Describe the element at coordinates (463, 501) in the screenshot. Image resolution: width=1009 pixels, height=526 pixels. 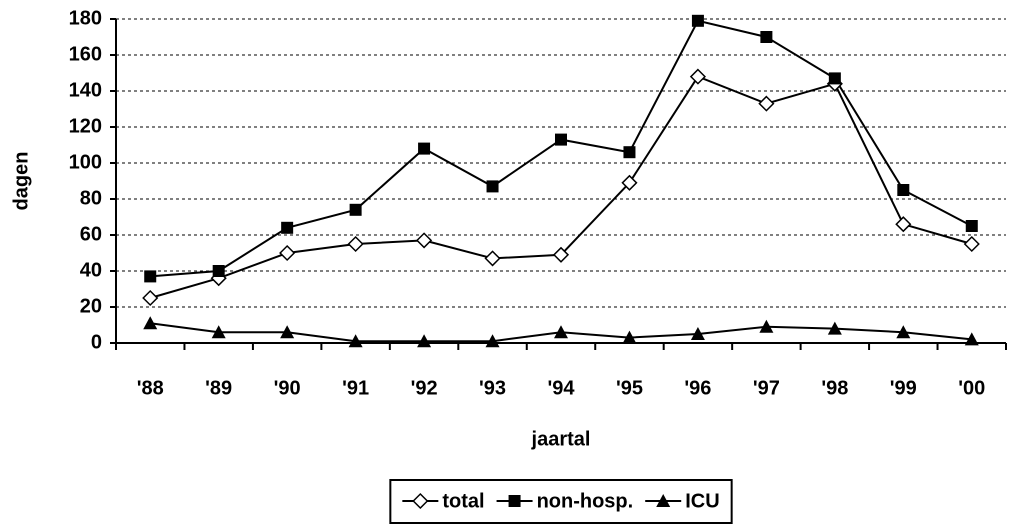
I see `legend-label: total` at that location.